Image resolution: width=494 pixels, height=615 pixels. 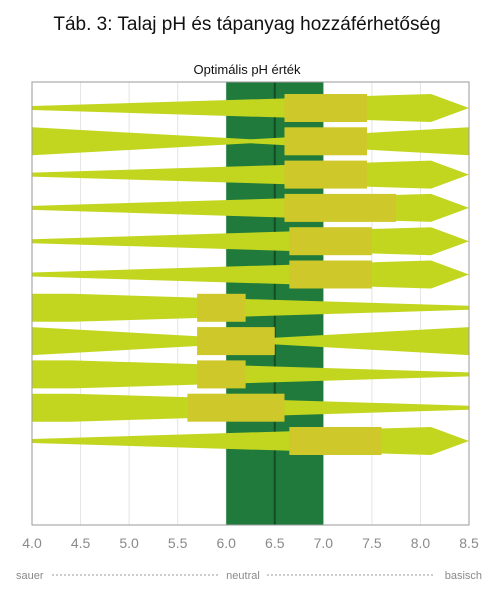 What do you see at coordinates (275, 543) in the screenshot?
I see `x-tick-label: 6.5` at bounding box center [275, 543].